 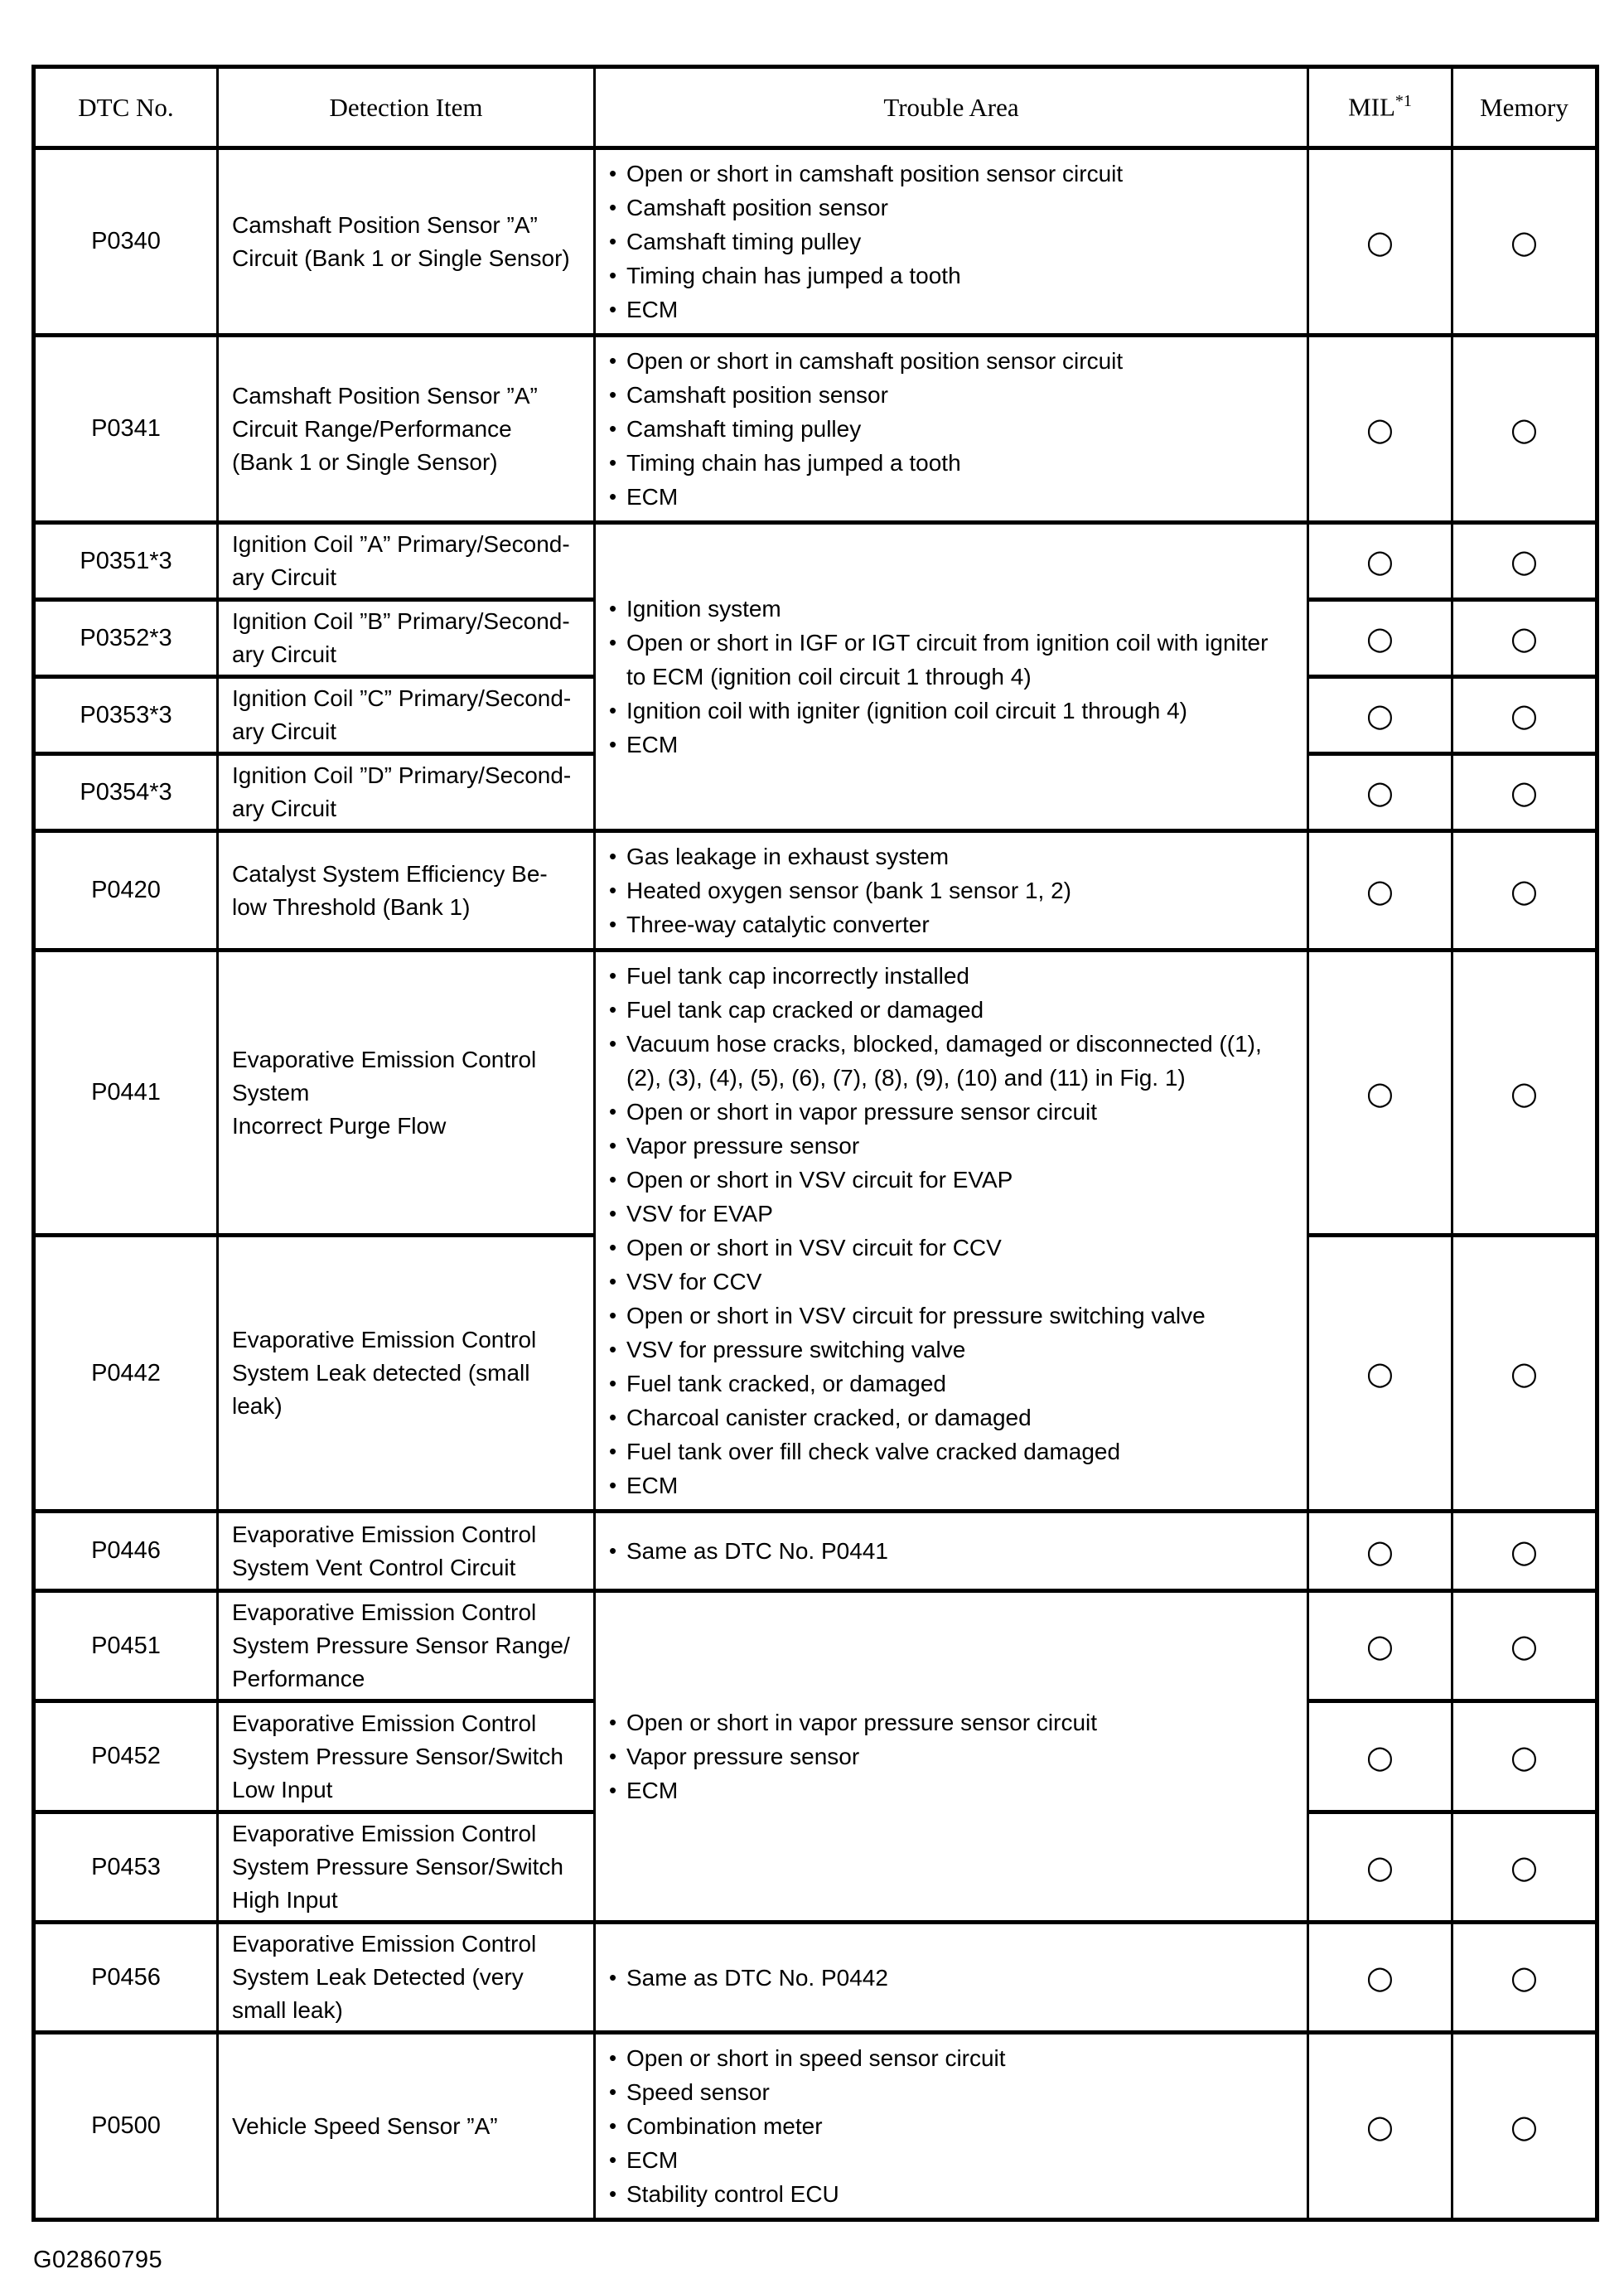 I want to click on trouble-area-cell: Same as DTC No. P0442, so click(x=951, y=1977).